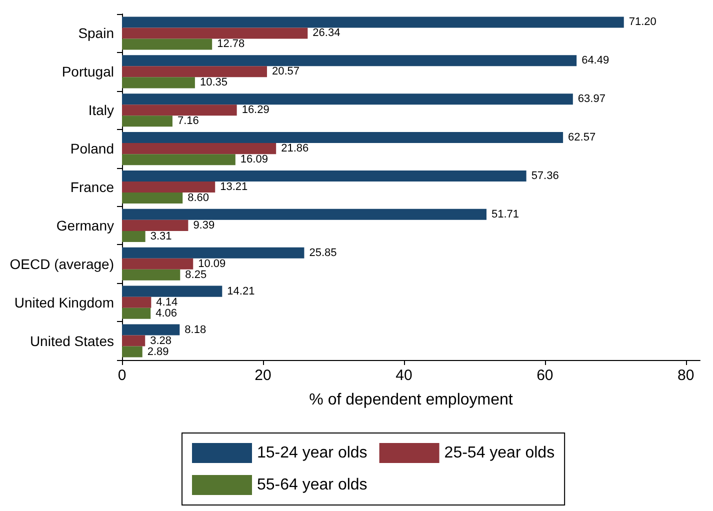  I want to click on data-label: 9.39, so click(204, 225).